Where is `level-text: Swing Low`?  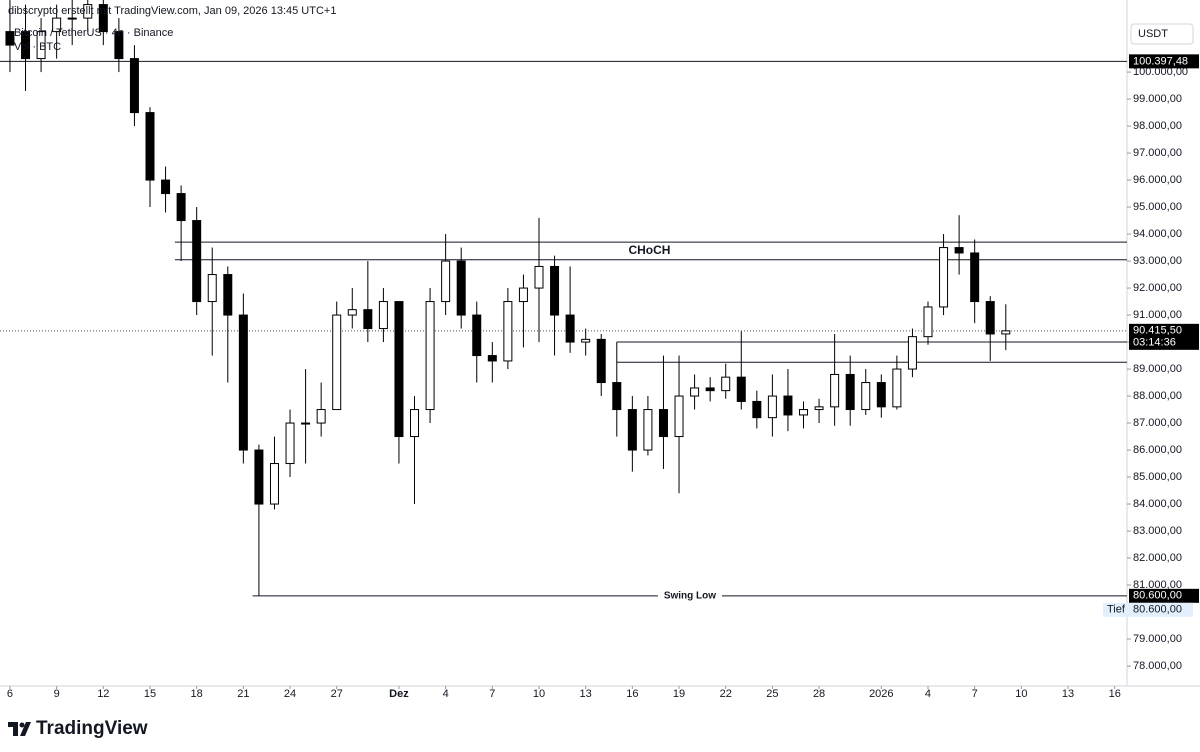
level-text: Swing Low is located at coordinates (690, 595).